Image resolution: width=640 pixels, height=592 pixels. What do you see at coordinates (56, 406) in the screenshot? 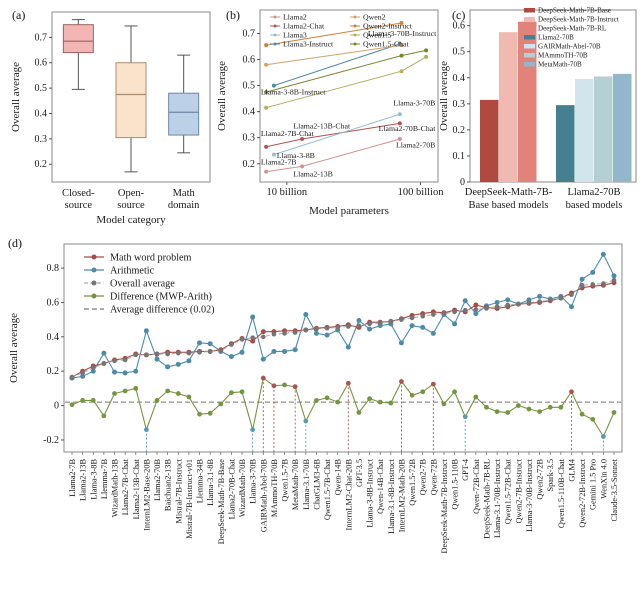
I see `y-tick-label: 0` at bounding box center [56, 406].